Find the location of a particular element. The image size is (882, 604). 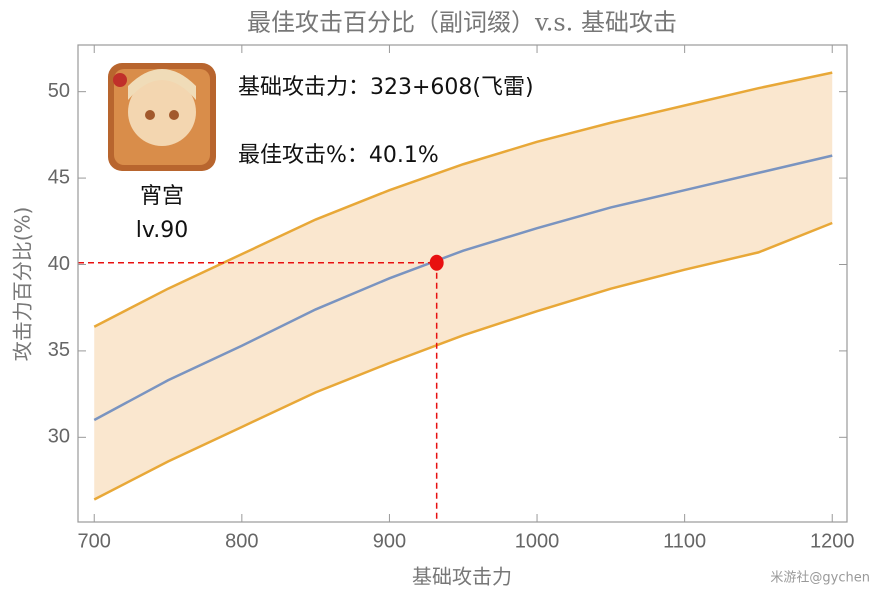

x-tick-label: 900 is located at coordinates (389, 541).